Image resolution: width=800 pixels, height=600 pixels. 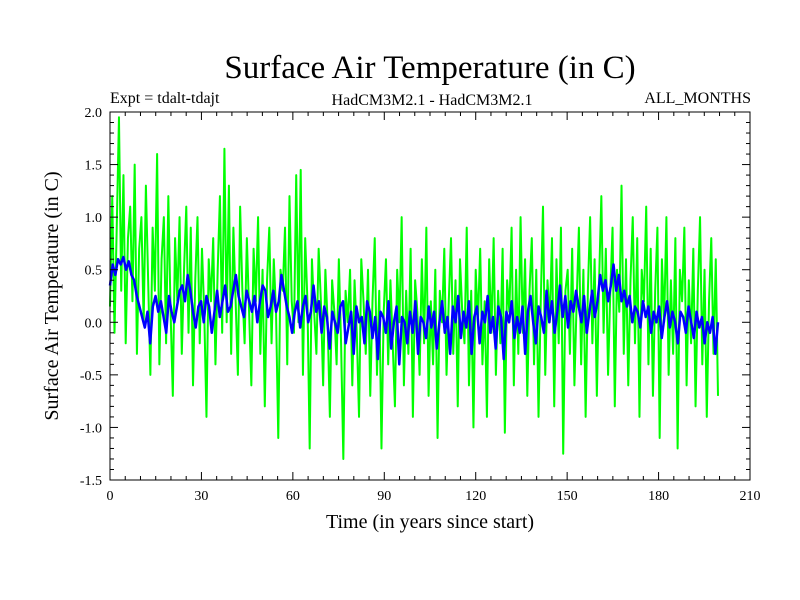 What do you see at coordinates (91, 481) in the screenshot?
I see `y-tick-label: -1.5` at bounding box center [91, 481].